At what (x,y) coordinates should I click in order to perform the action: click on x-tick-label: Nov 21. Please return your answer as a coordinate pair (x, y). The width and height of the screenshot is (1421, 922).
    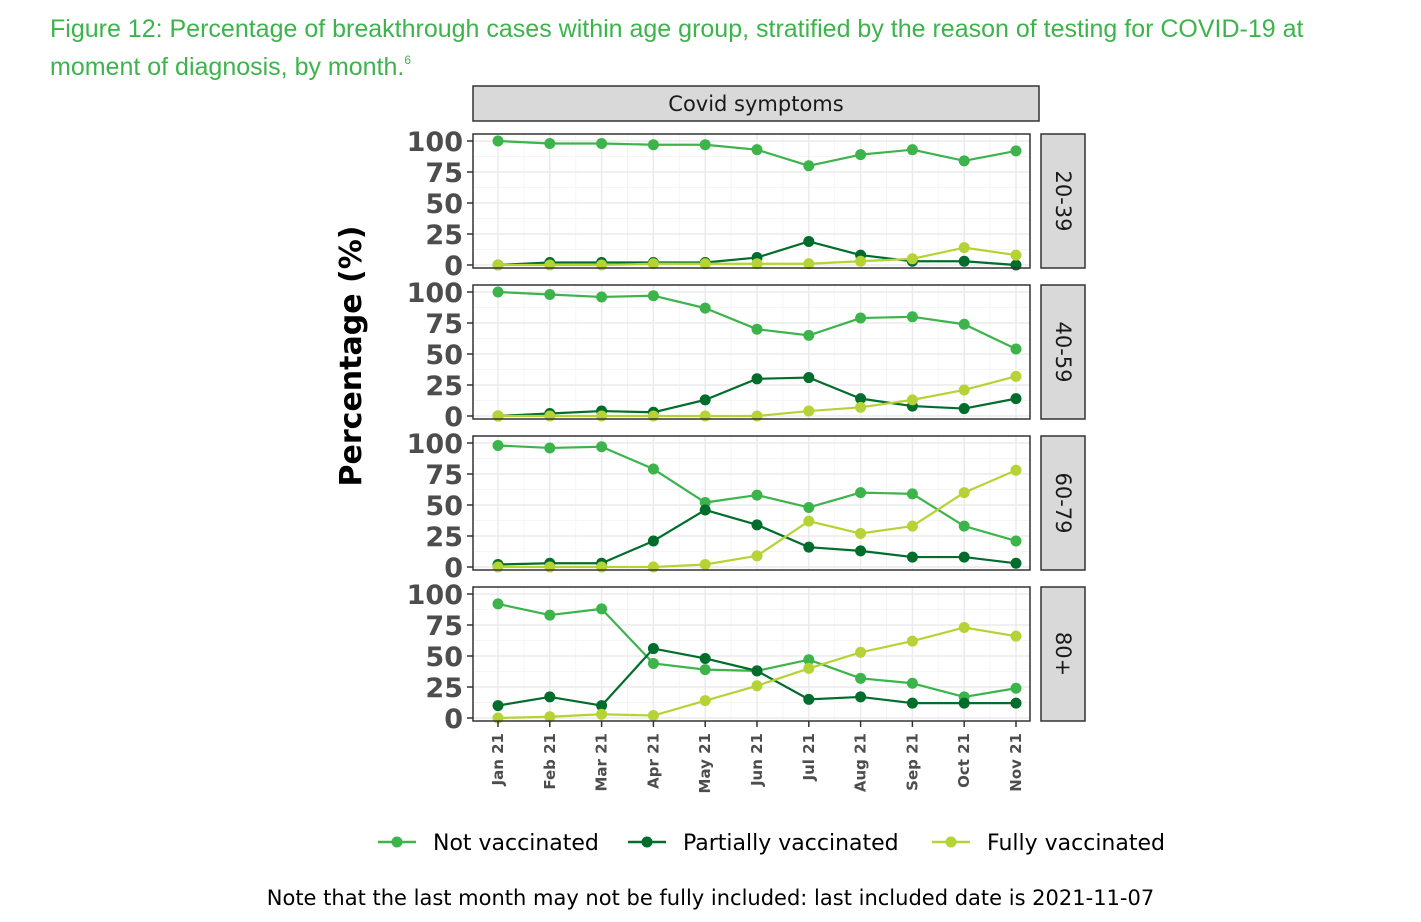
    Looking at the image, I should click on (1016, 762).